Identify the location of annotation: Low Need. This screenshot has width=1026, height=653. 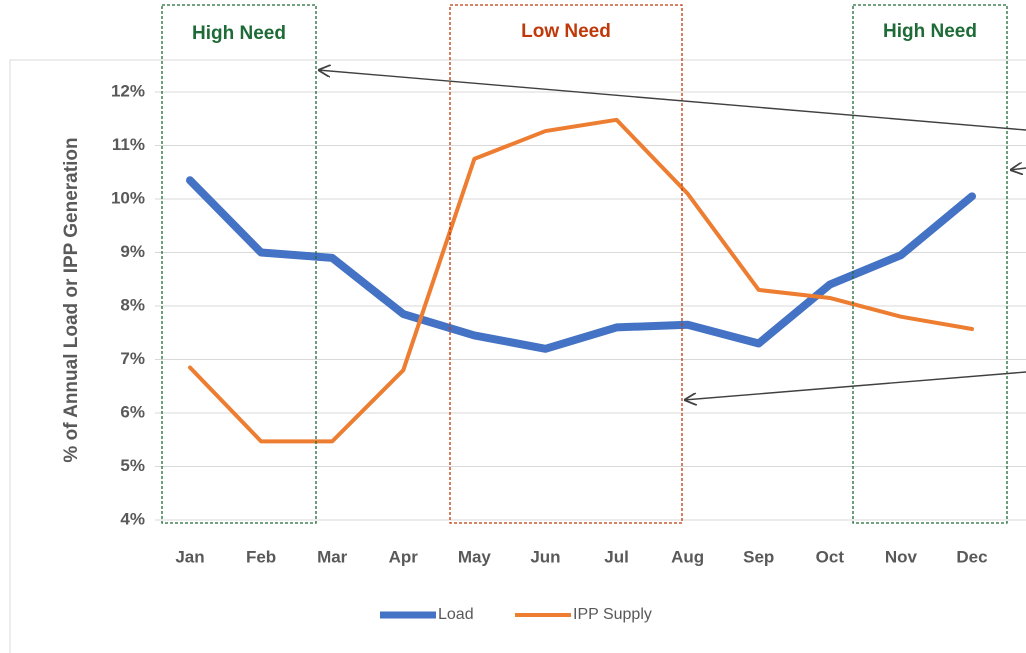
(566, 31).